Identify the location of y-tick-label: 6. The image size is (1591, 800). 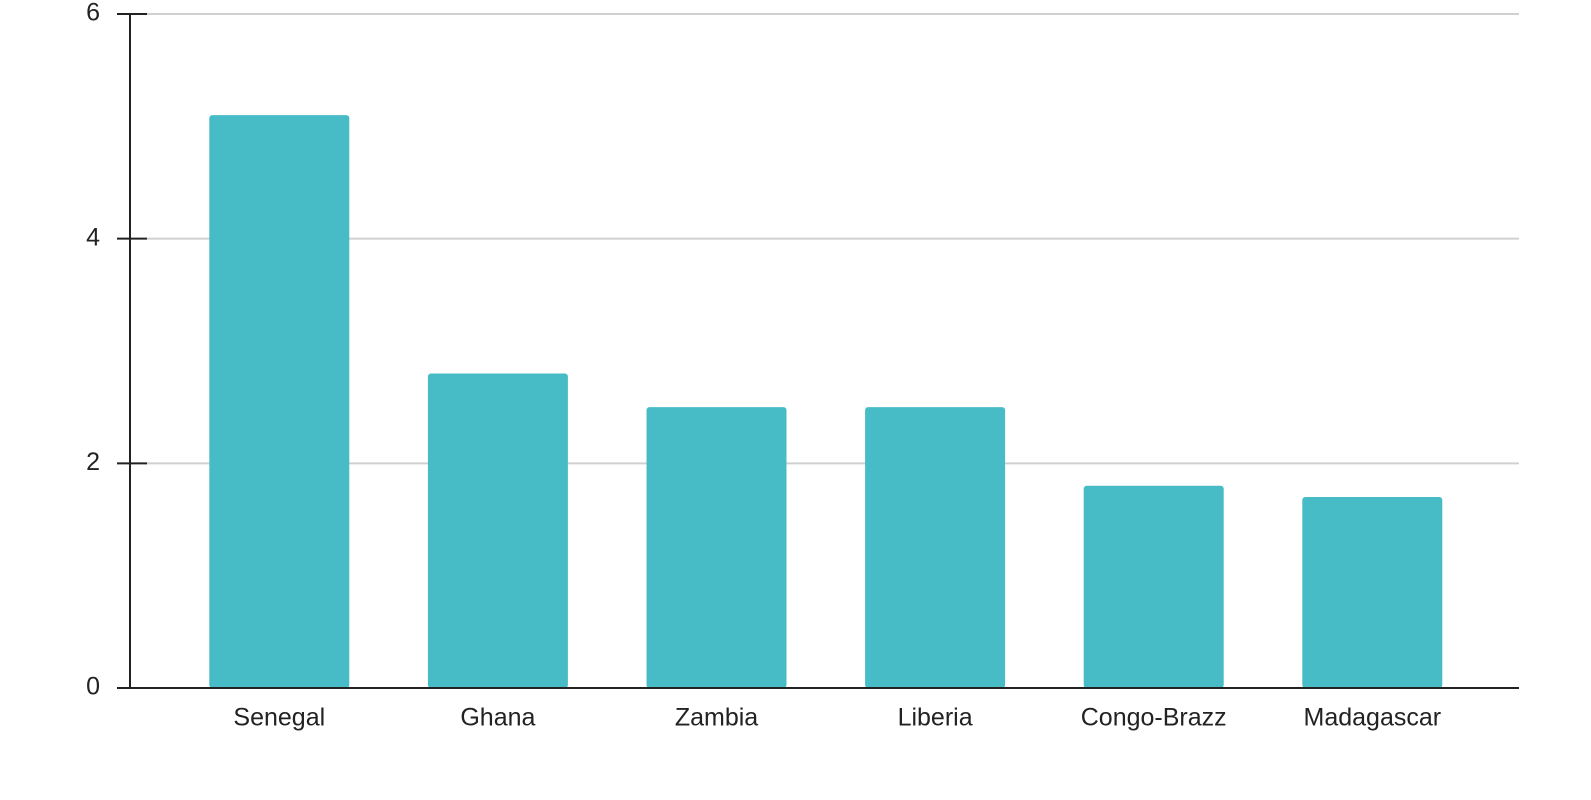
(93, 13).